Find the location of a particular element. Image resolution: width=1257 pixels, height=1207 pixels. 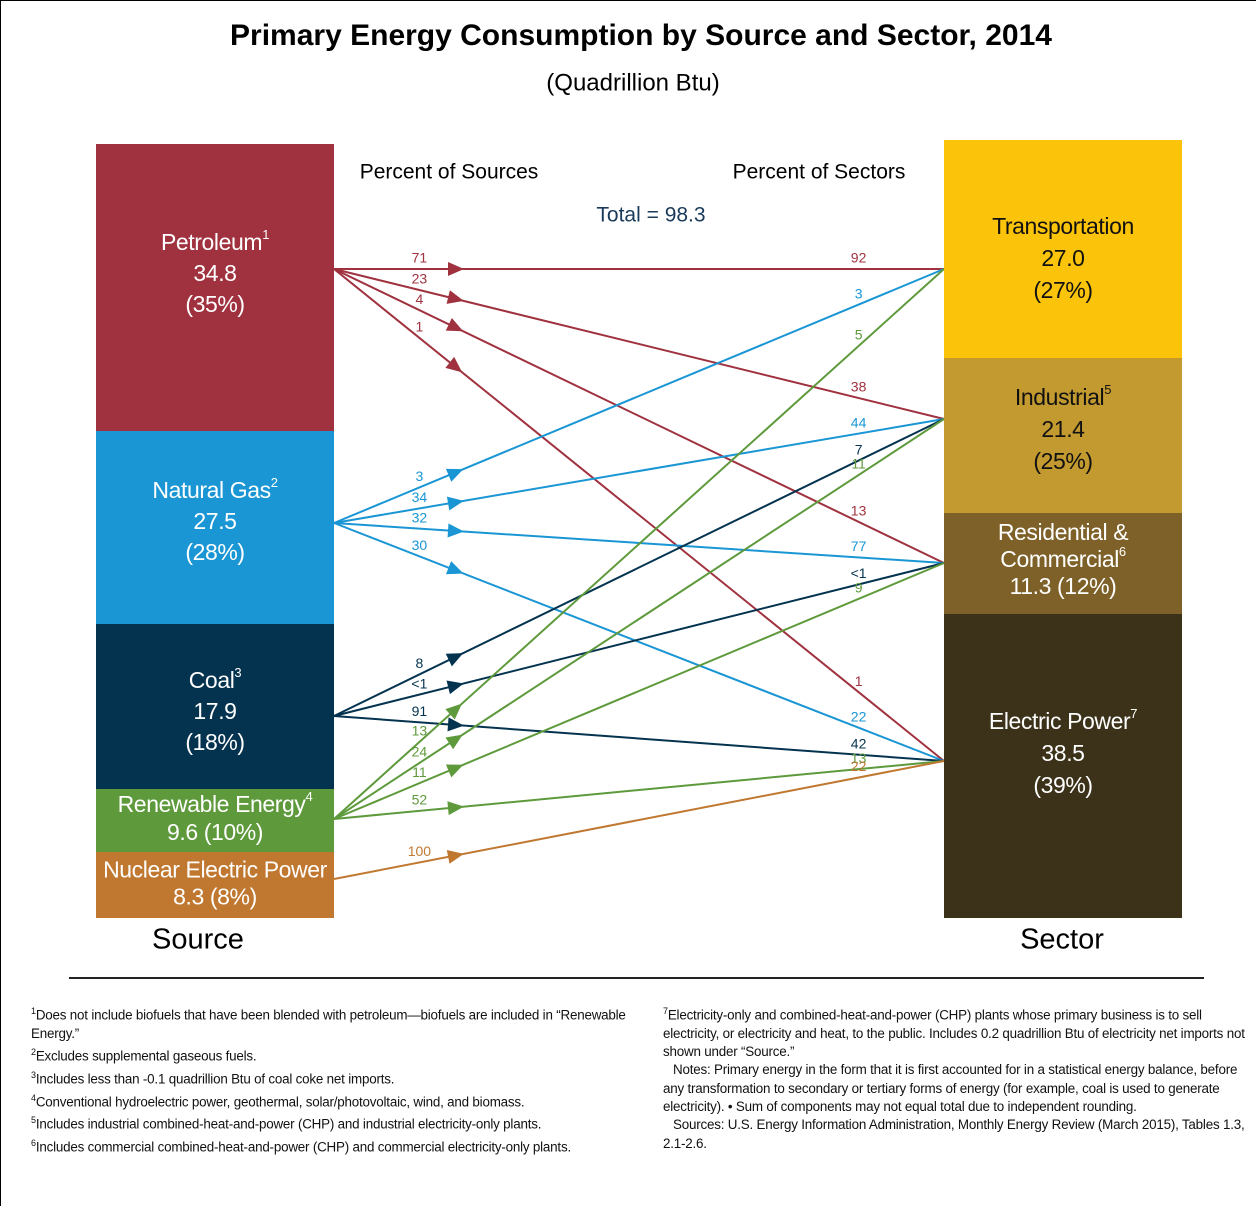

sector-percent: 1 is located at coordinates (859, 681).